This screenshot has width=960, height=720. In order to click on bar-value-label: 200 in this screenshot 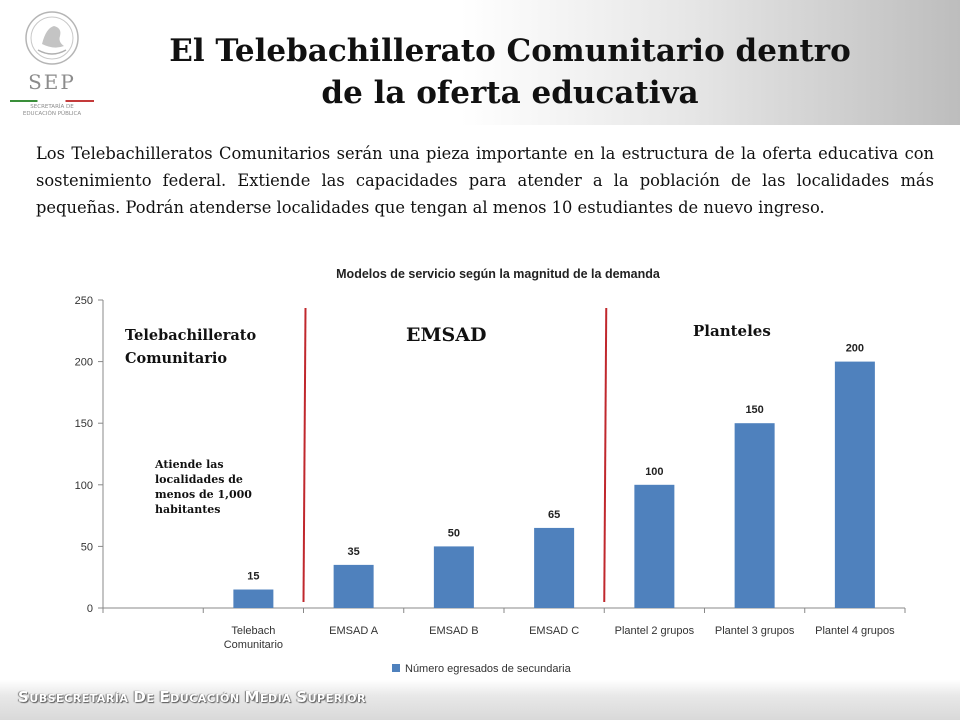, I will do `click(855, 349)`.